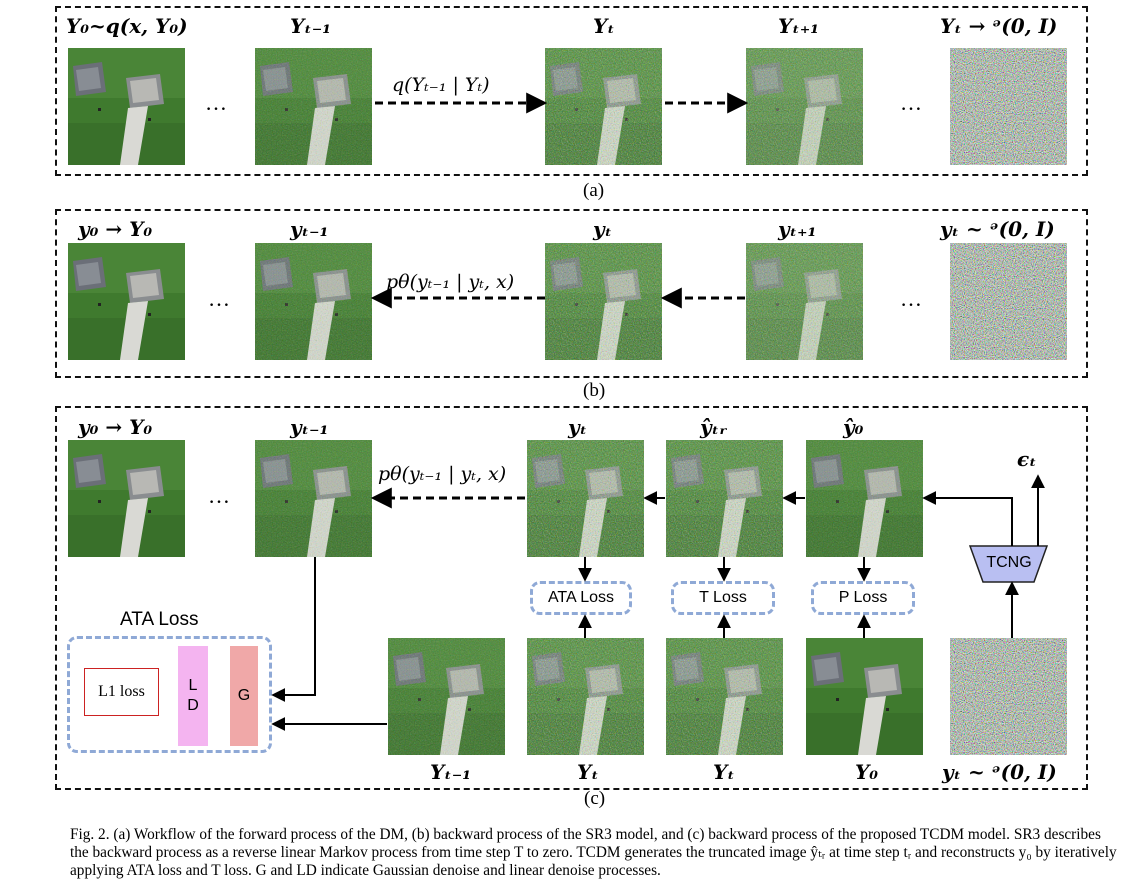 Image resolution: width=1125 pixels, height=894 pixels. What do you see at coordinates (797, 229) in the screenshot?
I see `label-b-yt+1: yₜ₊₁` at bounding box center [797, 229].